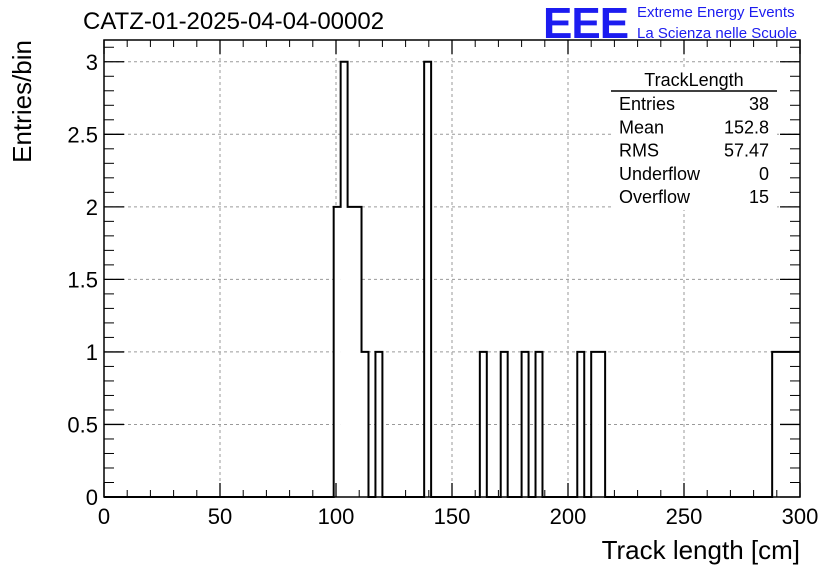 This screenshot has height=572, width=836. What do you see at coordinates (701, 550) in the screenshot?
I see `x-axis-label: Track length [cm]` at bounding box center [701, 550].